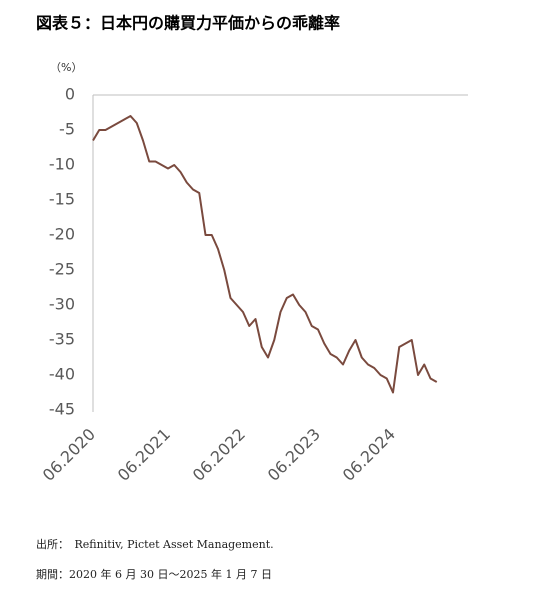  I want to click on y-tick-label: -30, so click(62, 304).